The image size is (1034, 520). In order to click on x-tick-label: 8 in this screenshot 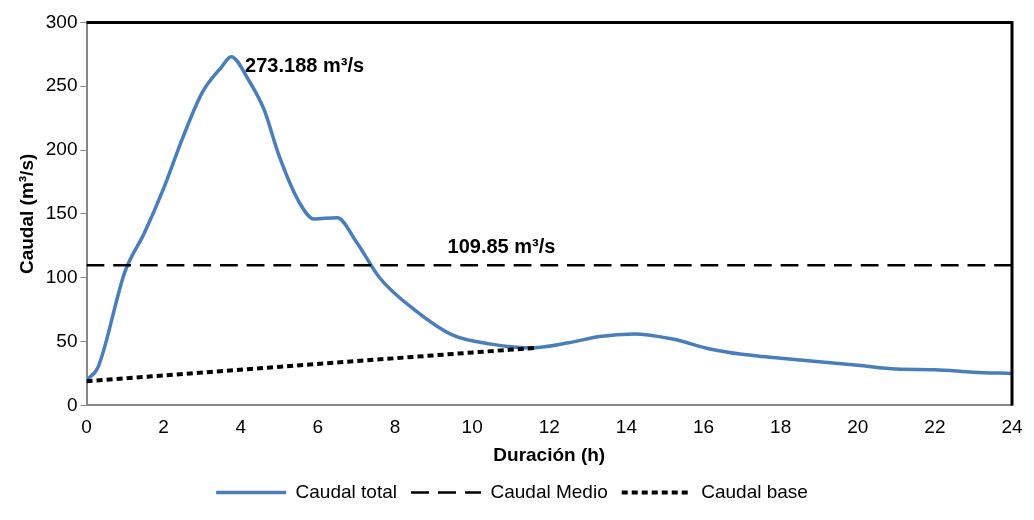, I will do `click(395, 427)`.